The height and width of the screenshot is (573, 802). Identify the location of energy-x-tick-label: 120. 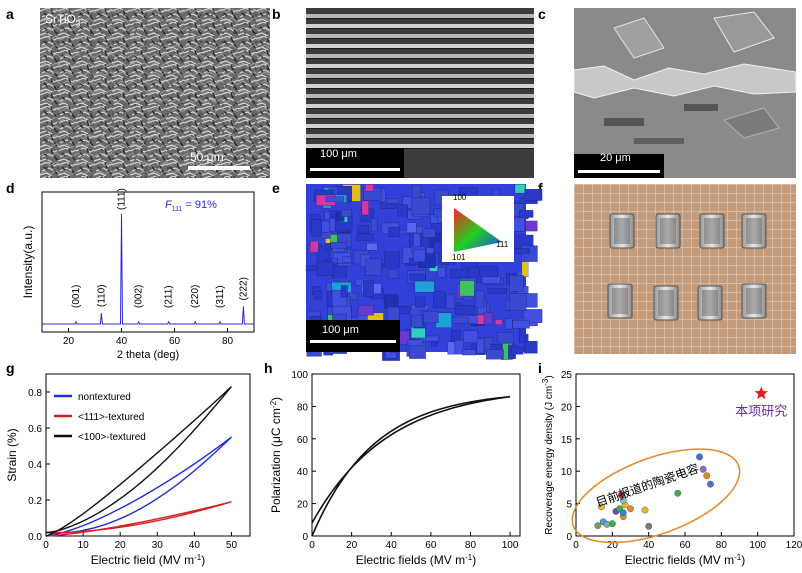
(794, 545).